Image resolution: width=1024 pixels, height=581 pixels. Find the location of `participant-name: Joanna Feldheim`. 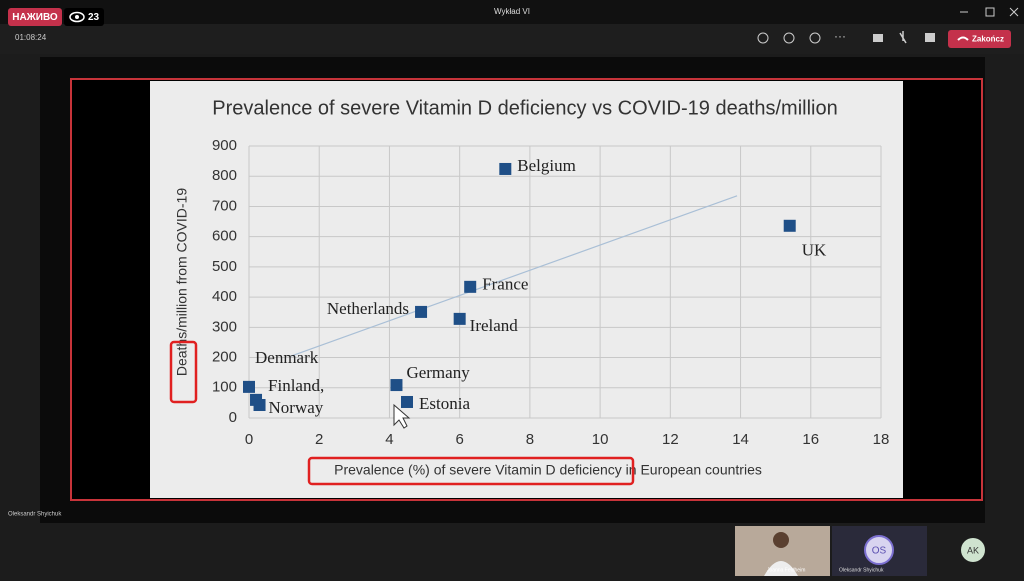

participant-name: Joanna Feldheim is located at coordinates (786, 570).